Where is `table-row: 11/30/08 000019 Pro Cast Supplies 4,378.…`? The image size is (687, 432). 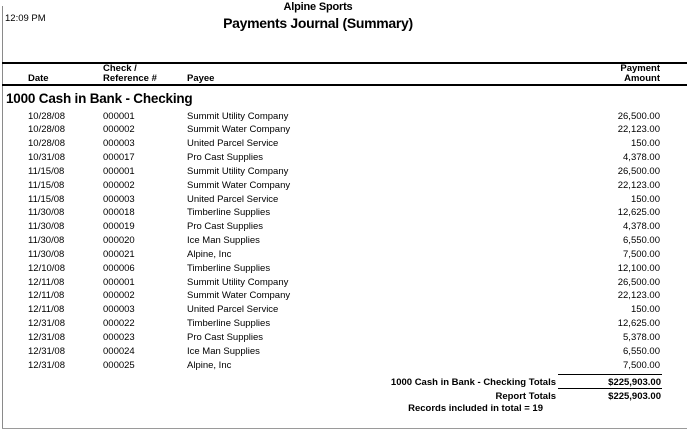 table-row: 11/30/08 000019 Pro Cast Supplies 4,378.… is located at coordinates (343, 227).